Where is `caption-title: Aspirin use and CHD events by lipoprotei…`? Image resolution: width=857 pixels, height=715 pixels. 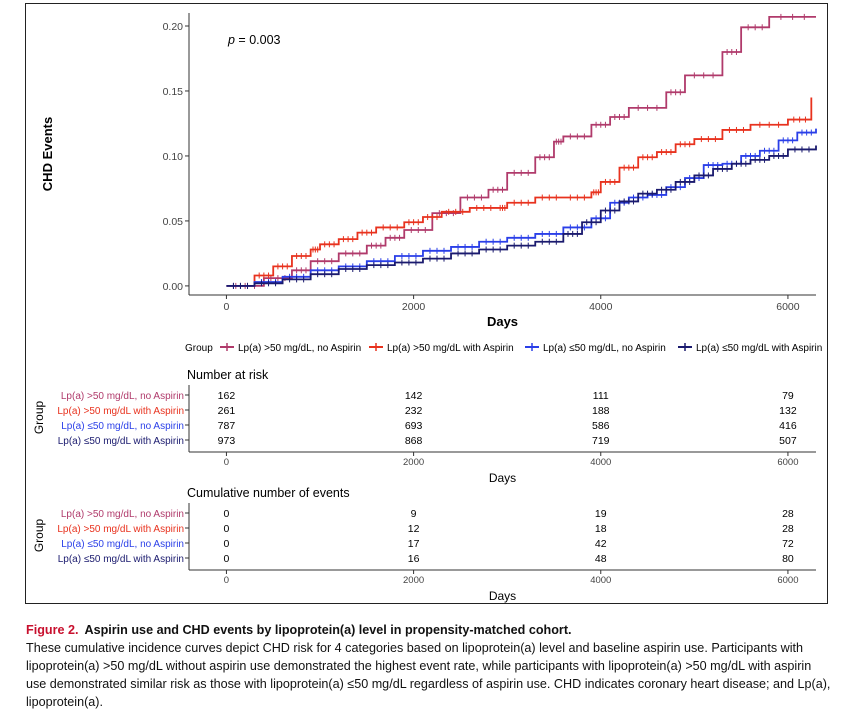 caption-title: Aspirin use and CHD events by lipoprotei… is located at coordinates (328, 630).